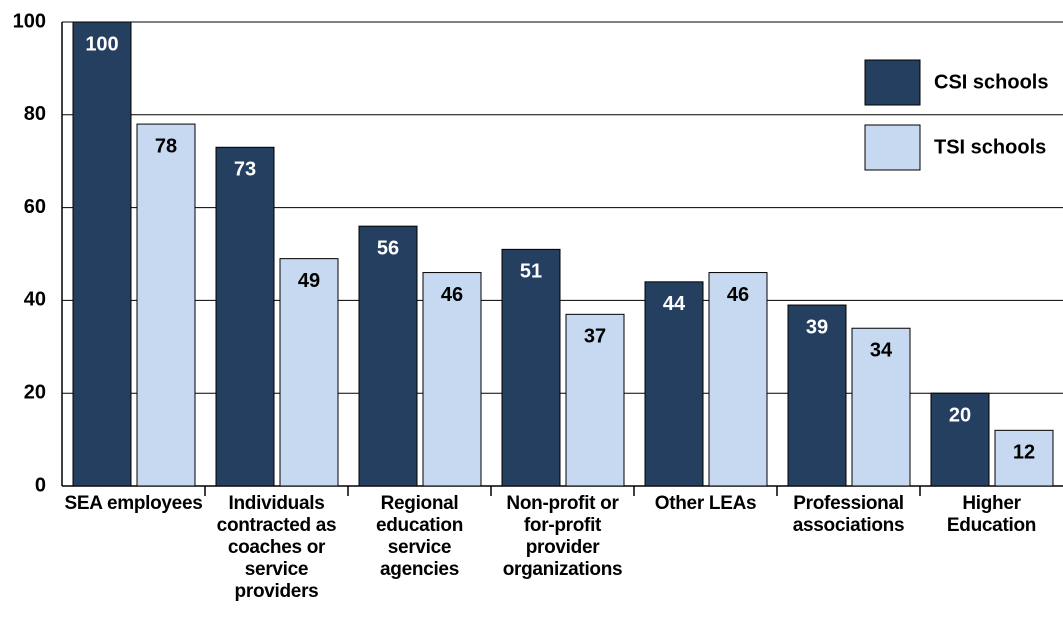 The height and width of the screenshot is (633, 1063). What do you see at coordinates (419, 536) in the screenshot?
I see `x-tick-label: Regional education service agencies` at bounding box center [419, 536].